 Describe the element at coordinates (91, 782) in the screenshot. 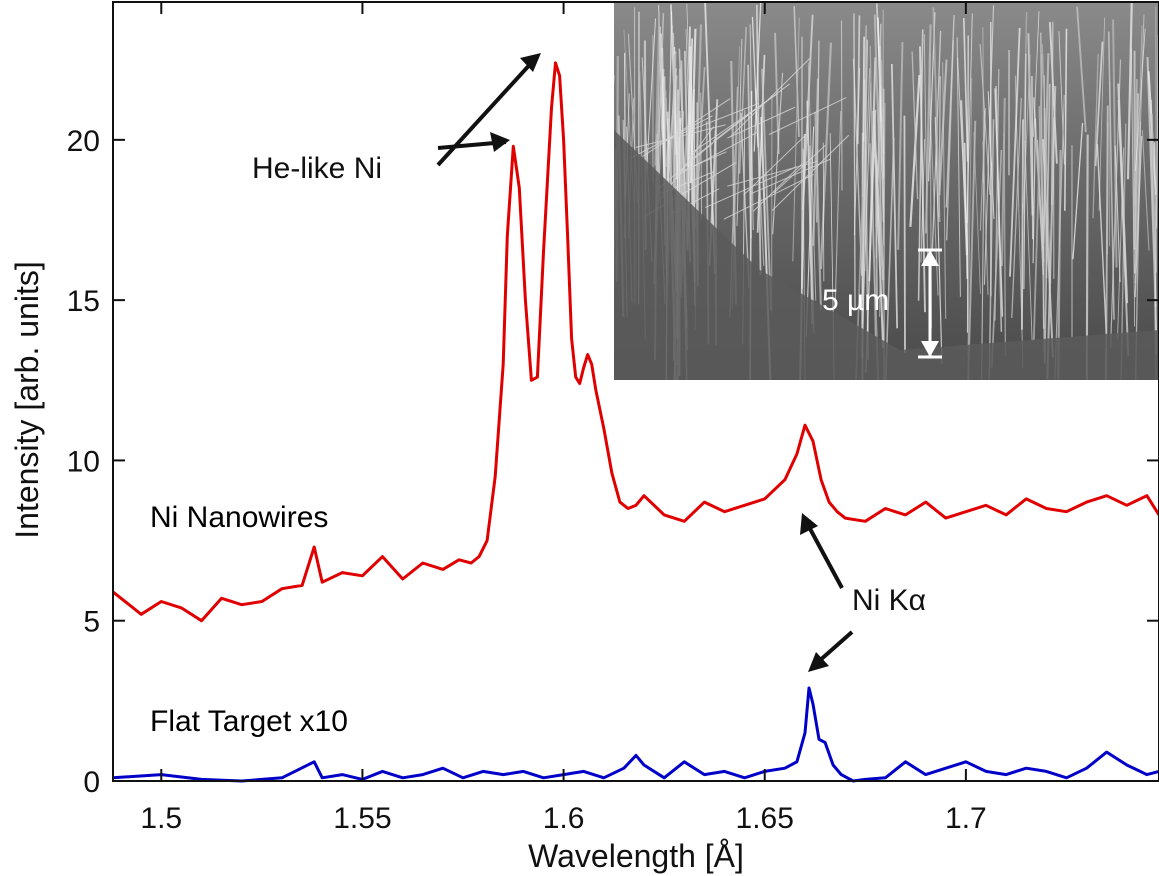

I see `y-tick-label: 0` at that location.